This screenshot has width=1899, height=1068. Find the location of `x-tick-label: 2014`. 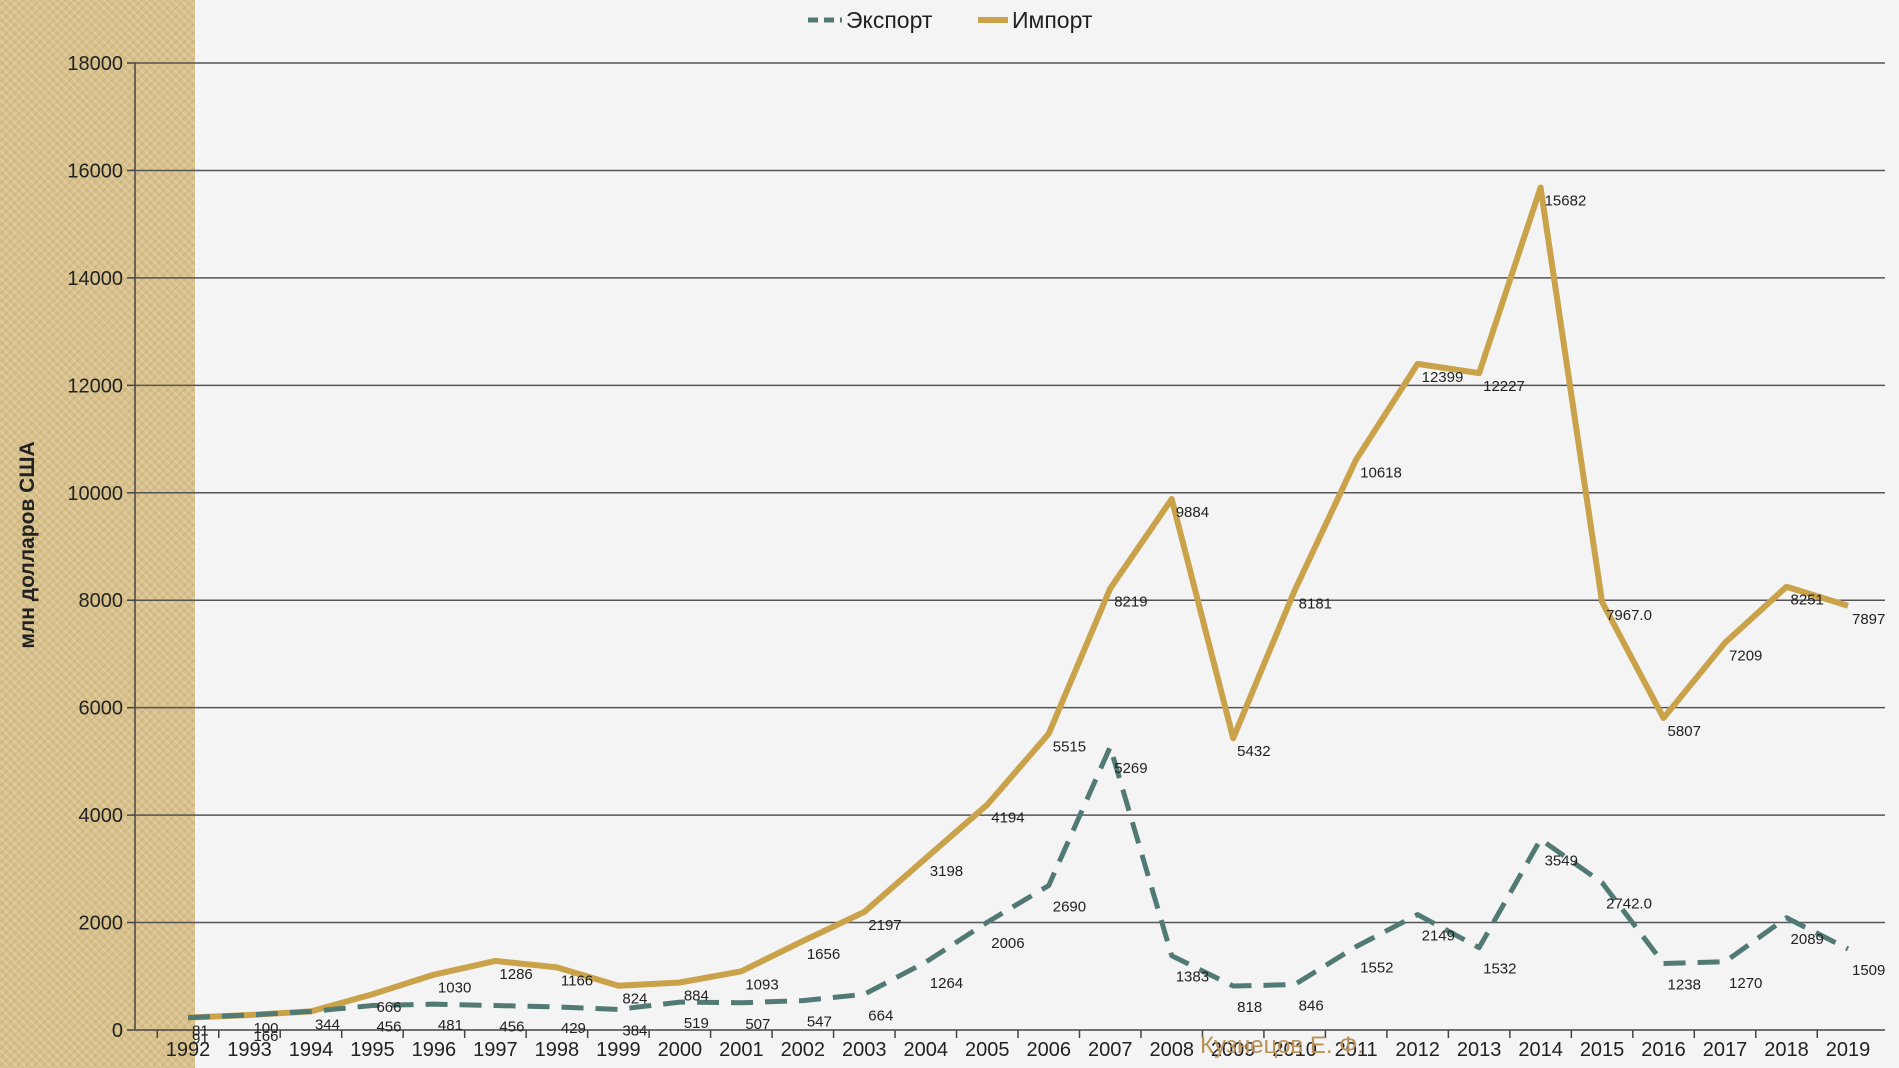

x-tick-label: 2014 is located at coordinates (1540, 1050).